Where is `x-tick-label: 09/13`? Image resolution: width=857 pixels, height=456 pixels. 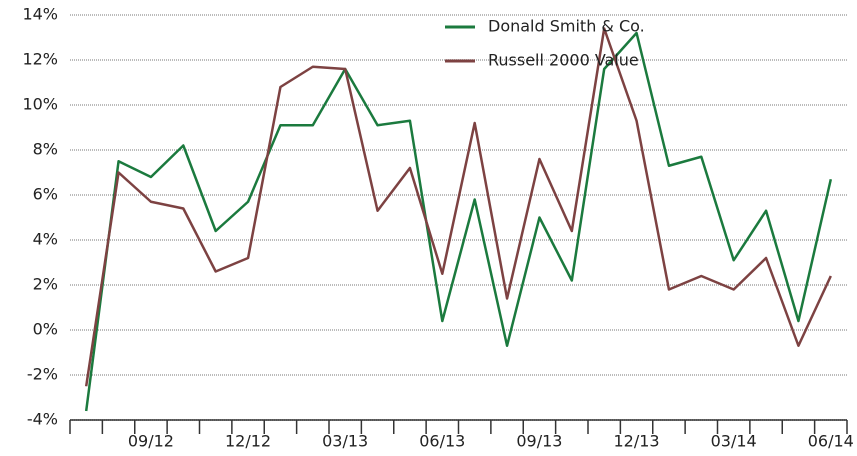
x-tick-label: 09/13 is located at coordinates (539, 441).